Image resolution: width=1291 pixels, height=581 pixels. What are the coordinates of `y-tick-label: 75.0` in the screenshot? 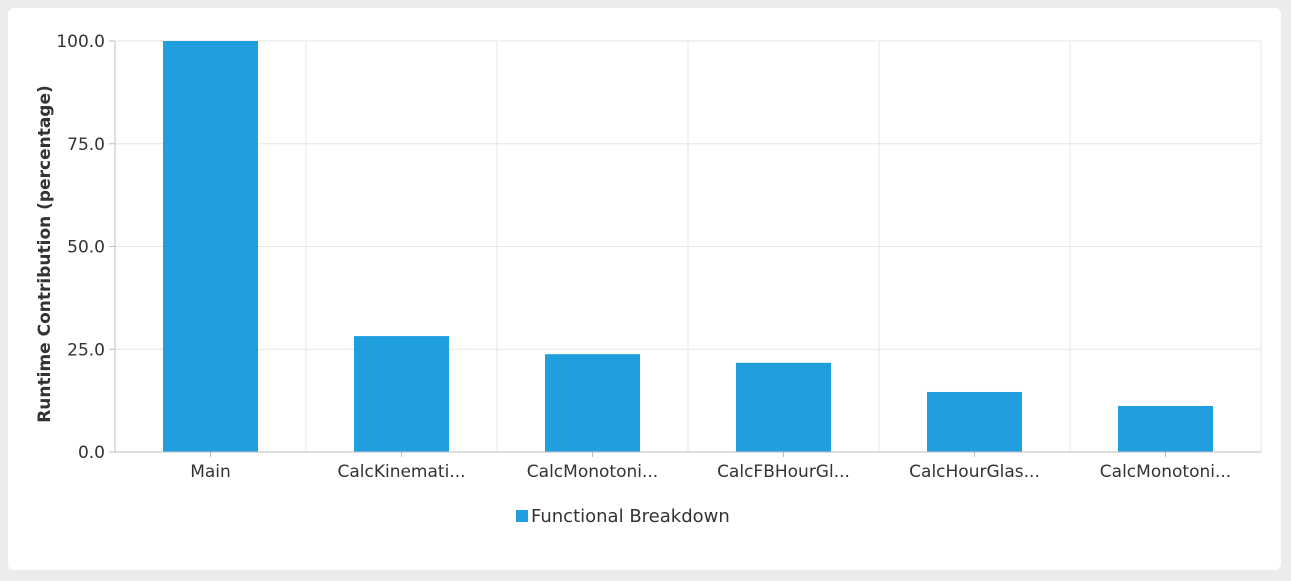 It's located at (86, 145).